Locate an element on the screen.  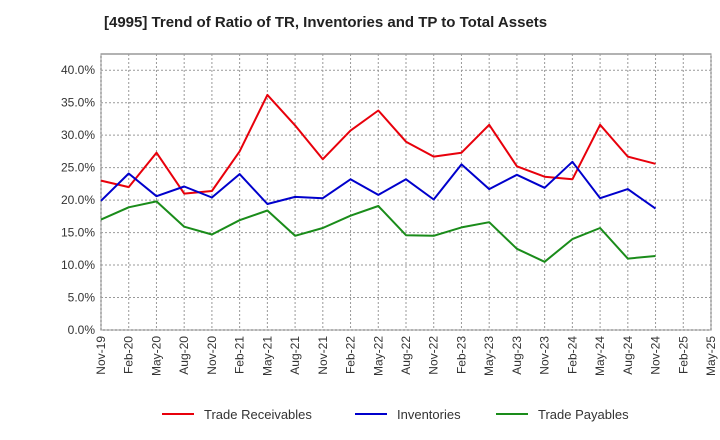
x-tick-label: Nov-21 is located at coordinates (323, 355).